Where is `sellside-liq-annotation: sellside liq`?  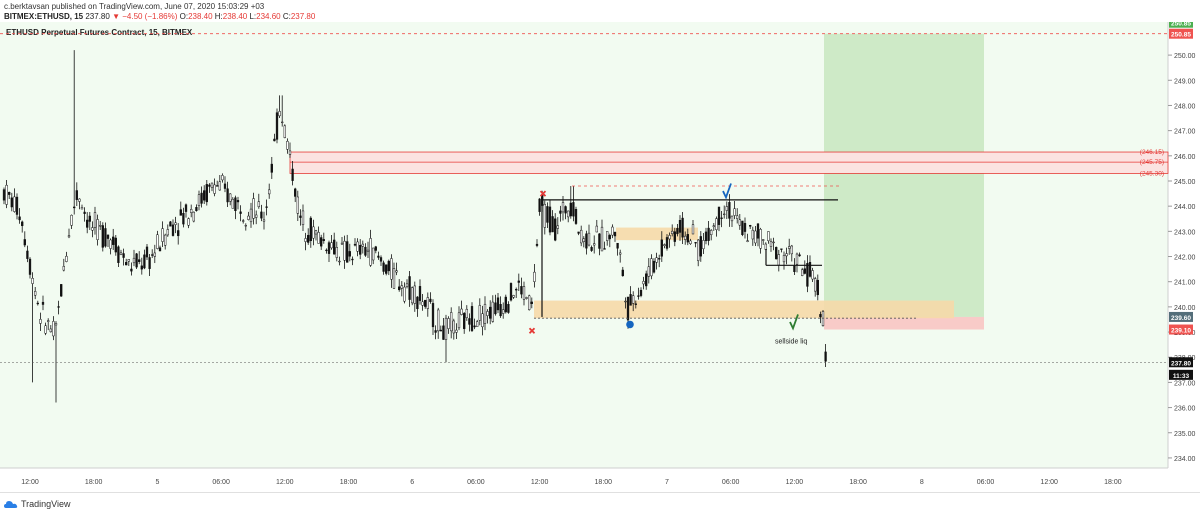 sellside-liq-annotation: sellside liq is located at coordinates (791, 341).